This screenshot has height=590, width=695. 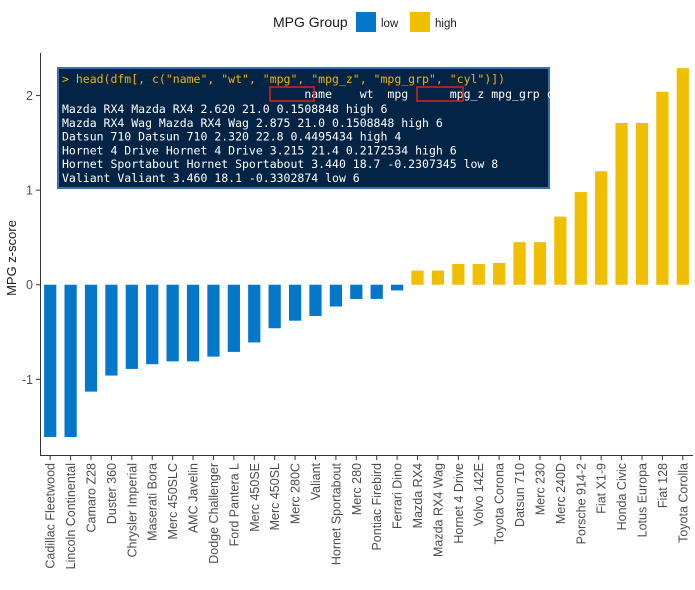 I want to click on bar-camaro-z28, so click(x=91, y=338).